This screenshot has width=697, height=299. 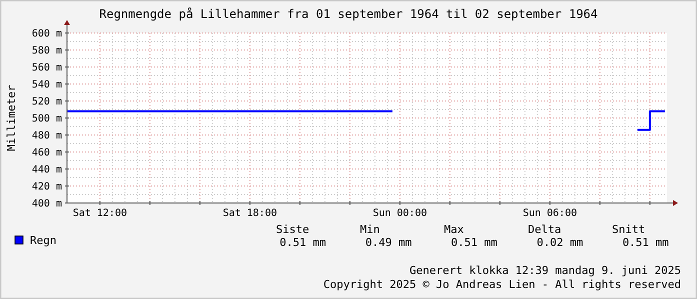 What do you see at coordinates (47, 136) in the screenshot?
I see `y-tick-label: 480 m` at bounding box center [47, 136].